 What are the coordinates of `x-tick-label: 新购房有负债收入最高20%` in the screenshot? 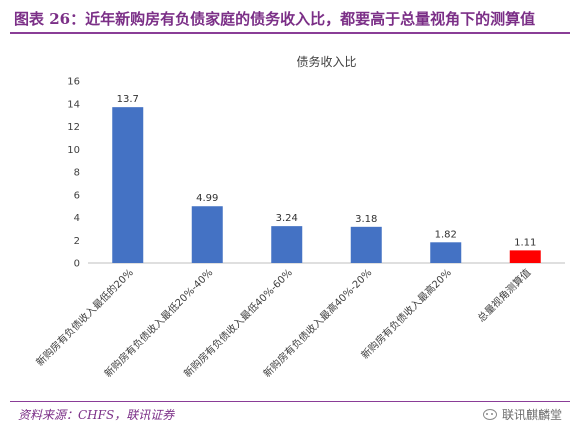 It's located at (406, 314).